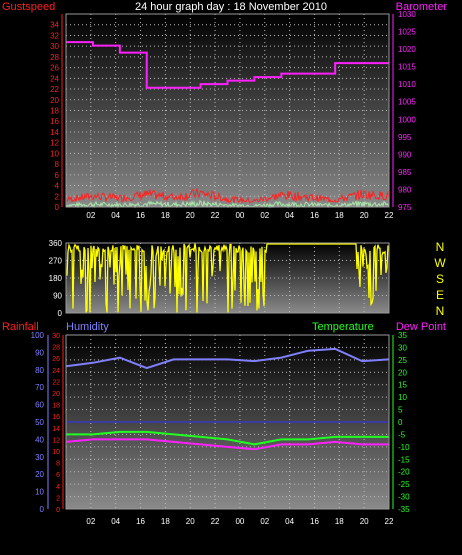 Image resolution: width=462 pixels, height=555 pixels. Describe the element at coordinates (56, 394) in the screenshot. I see `rain-tick-label: 20` at that location.